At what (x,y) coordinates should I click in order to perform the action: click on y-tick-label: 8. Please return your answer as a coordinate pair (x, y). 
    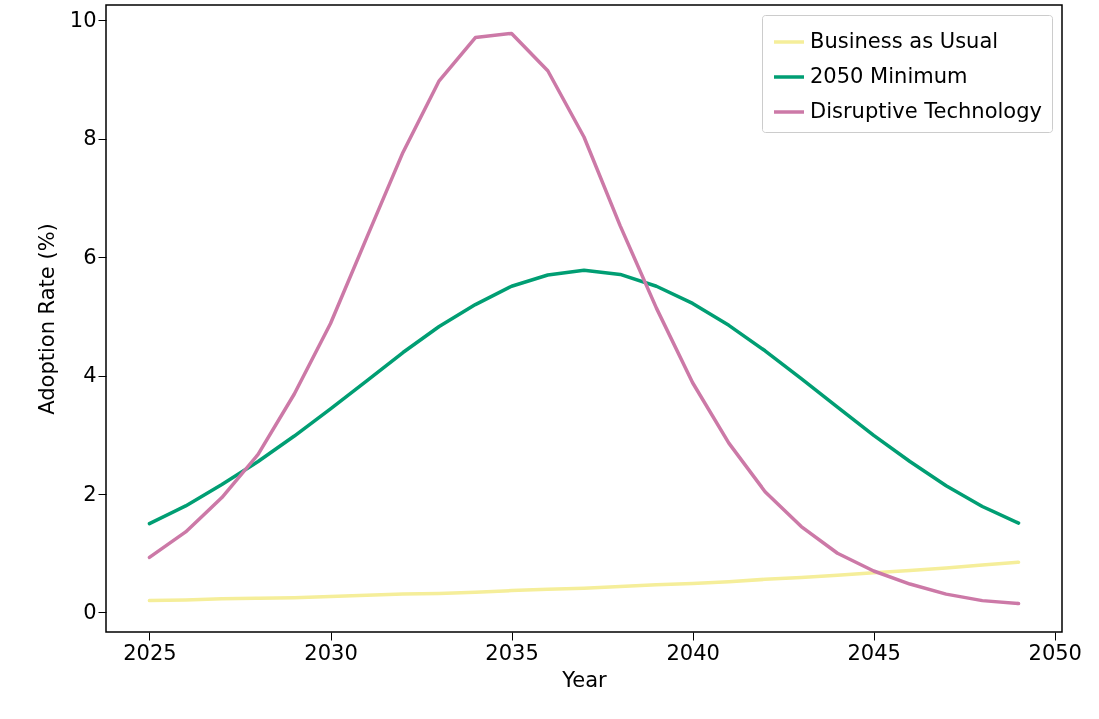
    Looking at the image, I should click on (90, 138).